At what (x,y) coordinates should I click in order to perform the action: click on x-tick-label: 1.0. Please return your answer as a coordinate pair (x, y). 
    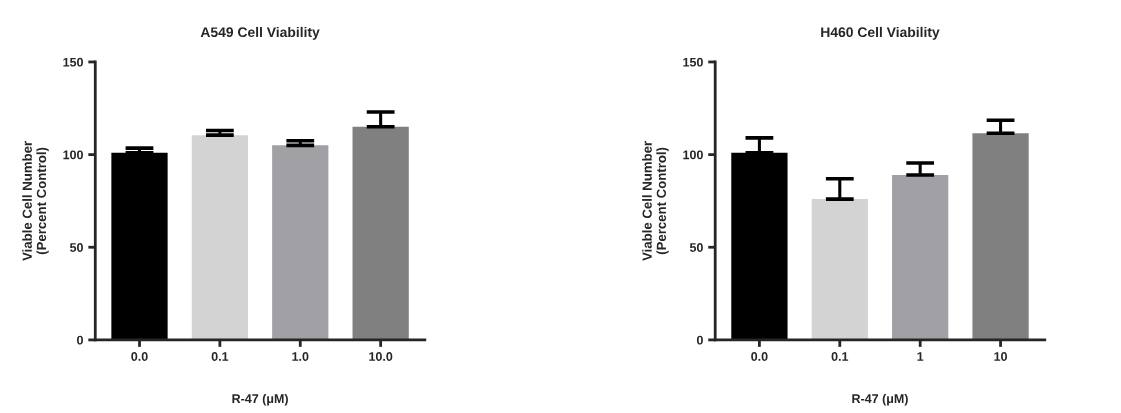
    Looking at the image, I should click on (300, 356).